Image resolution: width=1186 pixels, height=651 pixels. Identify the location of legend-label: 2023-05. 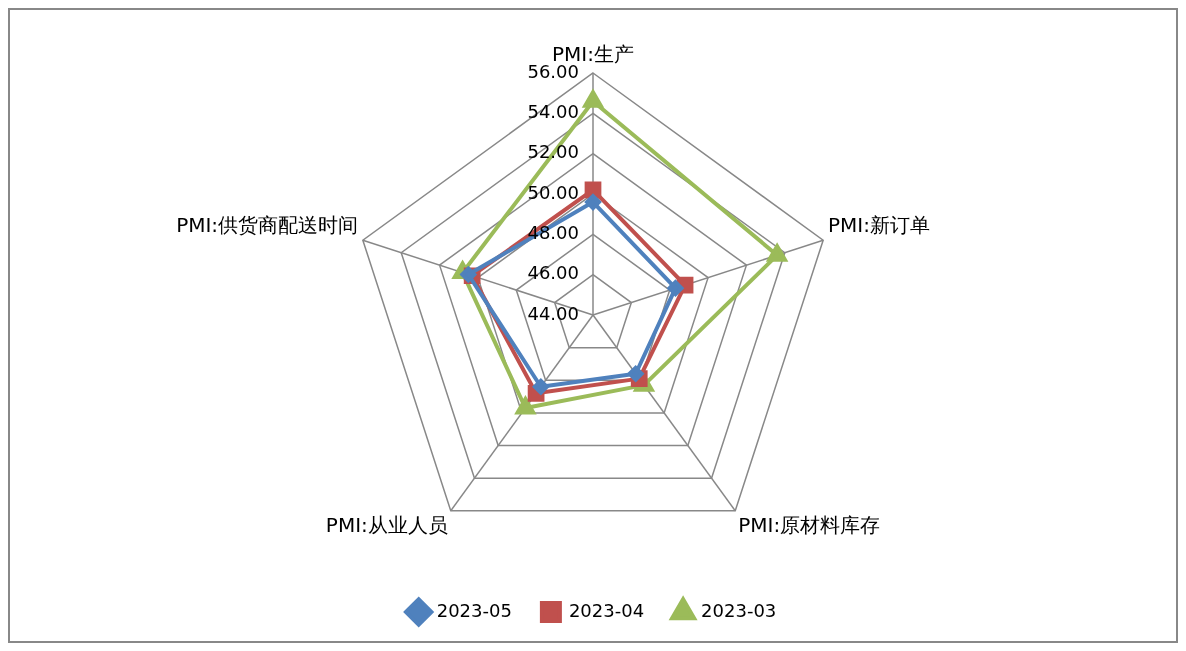
(474, 610).